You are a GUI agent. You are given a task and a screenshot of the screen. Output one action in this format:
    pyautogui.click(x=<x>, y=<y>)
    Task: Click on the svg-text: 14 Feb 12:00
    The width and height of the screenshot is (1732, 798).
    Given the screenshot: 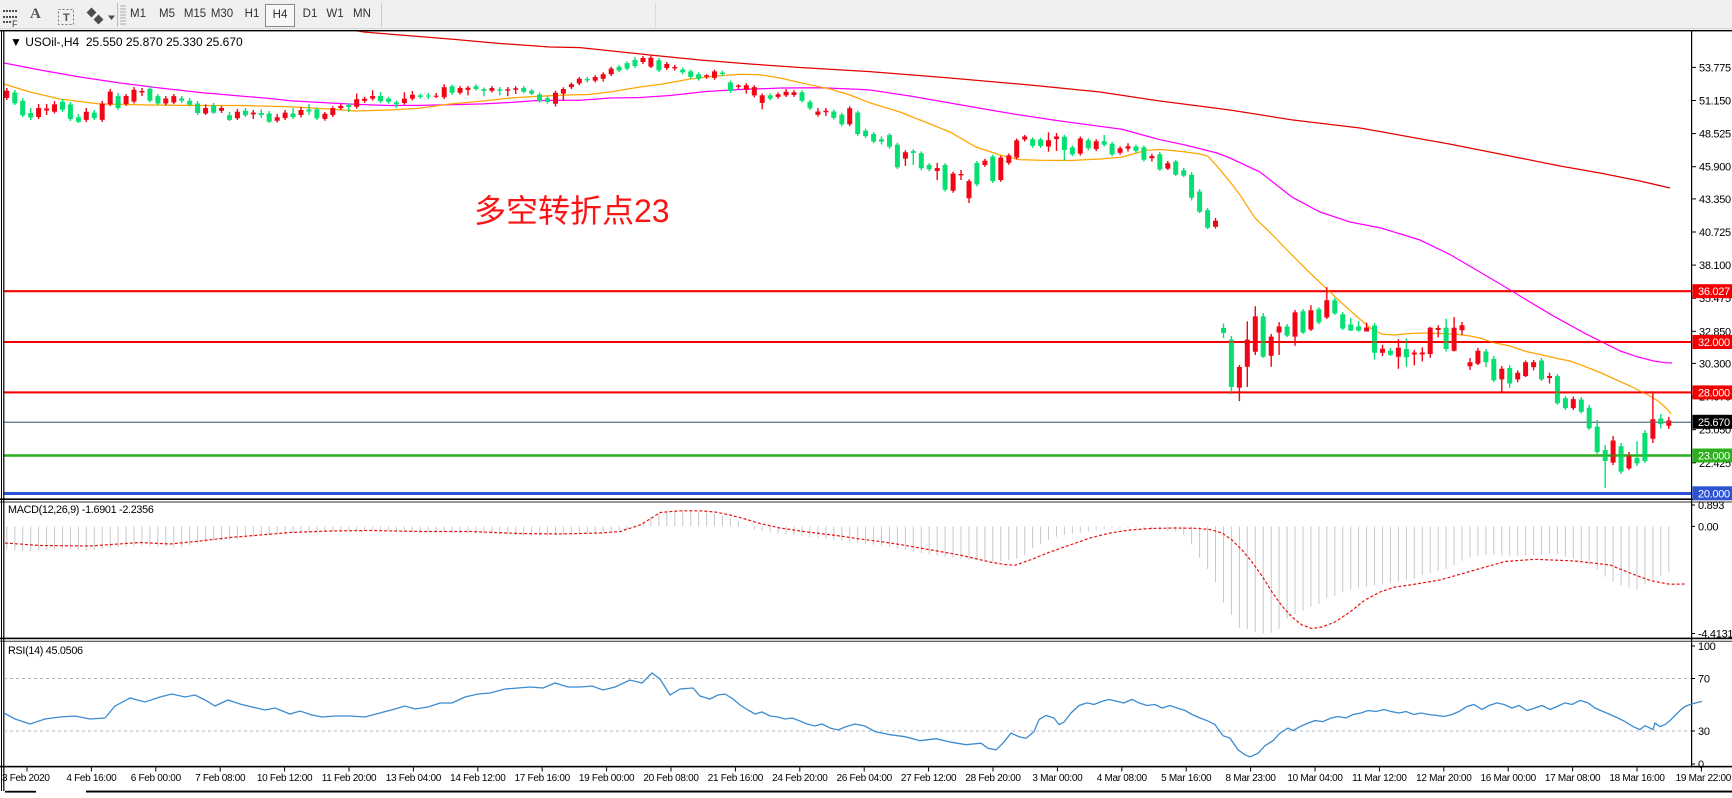 What is the action you would take?
    pyautogui.click(x=478, y=778)
    